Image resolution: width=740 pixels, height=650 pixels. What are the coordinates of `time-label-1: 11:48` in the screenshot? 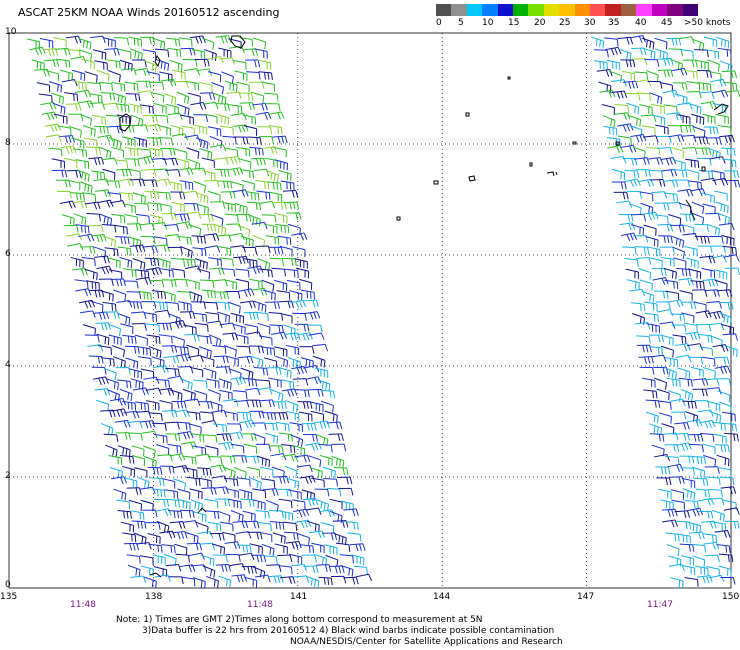 It's located at (83, 605).